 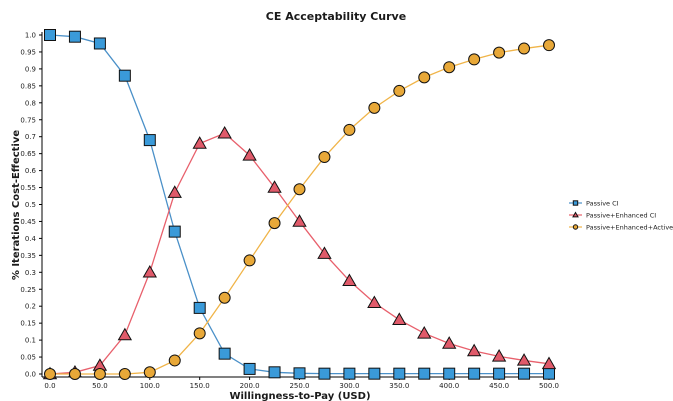 I want to click on y-axis-title: % Iterations Cost-Effective, so click(x=16, y=205).